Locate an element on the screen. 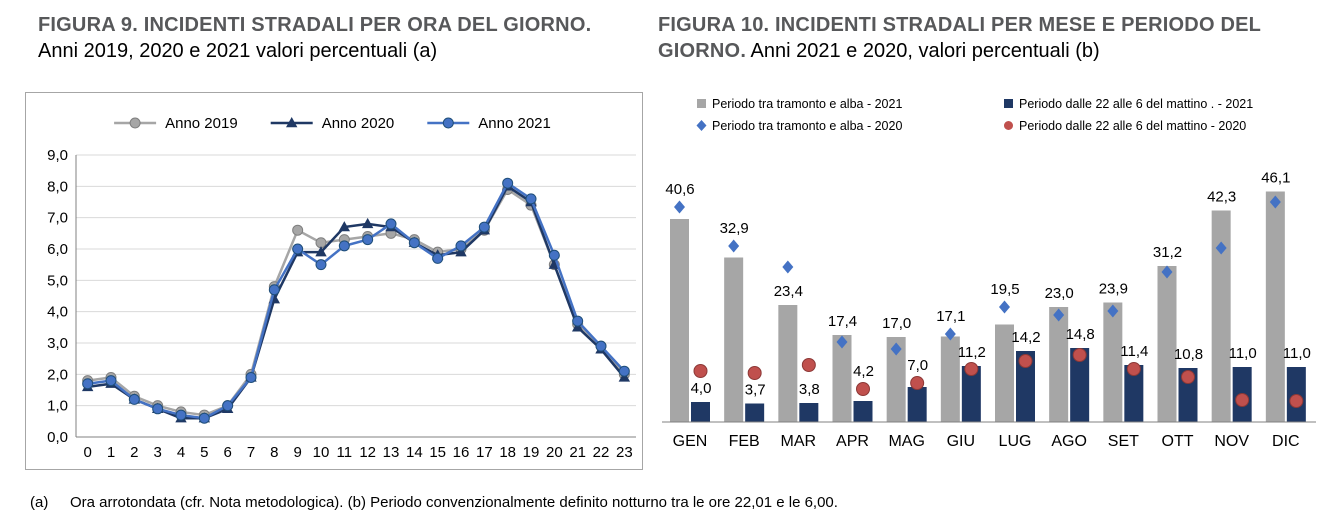 The height and width of the screenshot is (531, 1337). legend: Anno 2019 Anno 2020 Anno 2021 is located at coordinates (332, 123).